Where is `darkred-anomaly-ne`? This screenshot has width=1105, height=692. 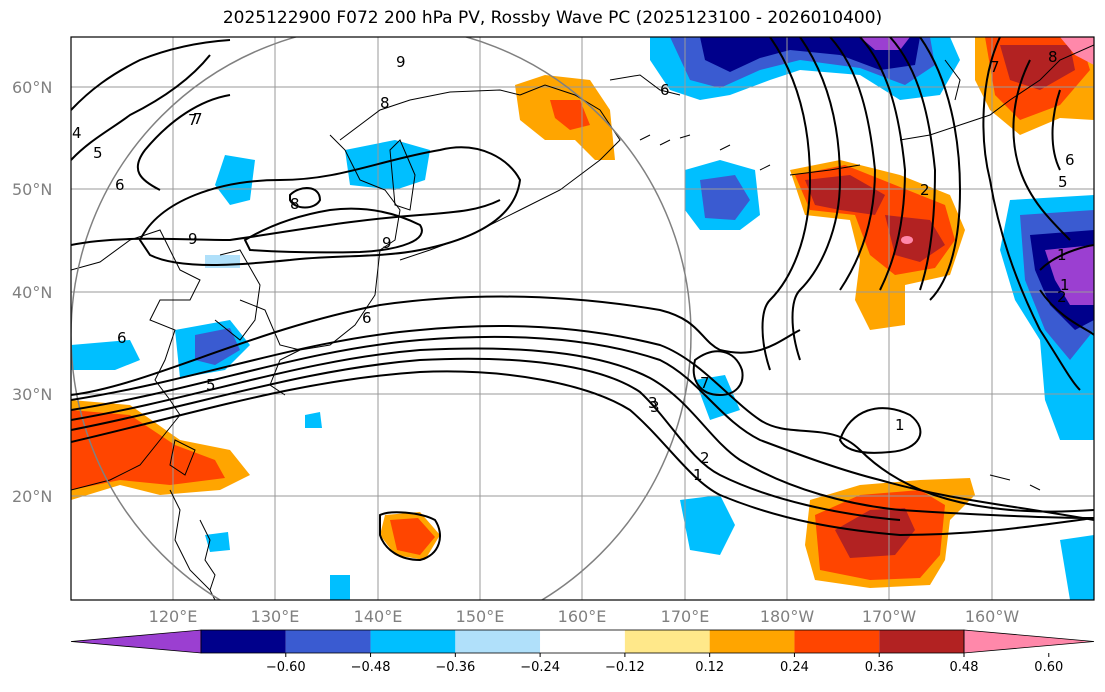
darkred-anomaly-ne is located at coordinates (1037, 67).